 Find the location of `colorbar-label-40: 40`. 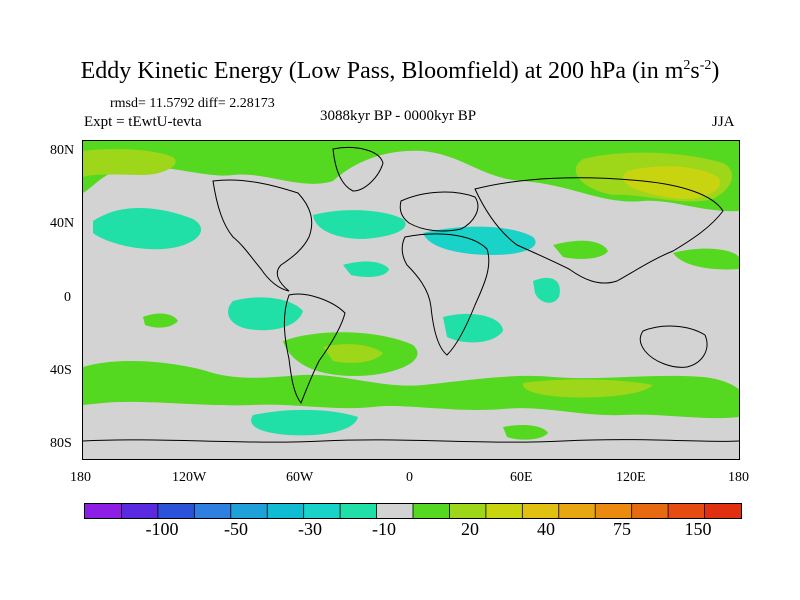

colorbar-label-40: 40 is located at coordinates (546, 529).